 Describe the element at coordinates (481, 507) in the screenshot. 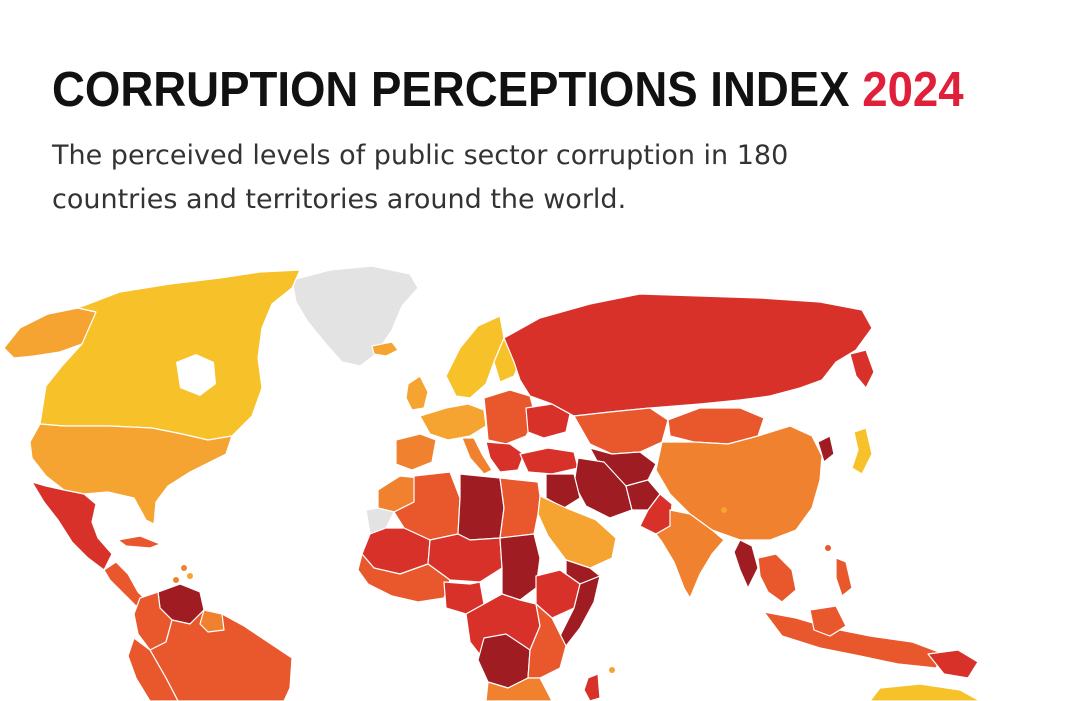

I see `region-libya` at that location.